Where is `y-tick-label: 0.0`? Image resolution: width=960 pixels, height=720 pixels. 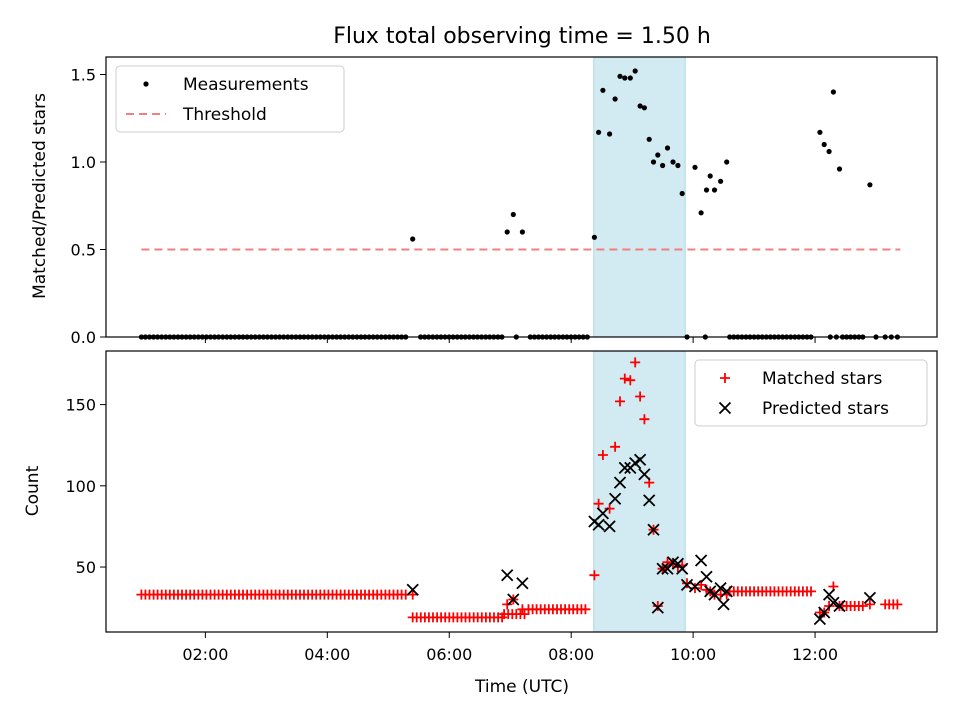
y-tick-label: 0.0 is located at coordinates (83, 337).